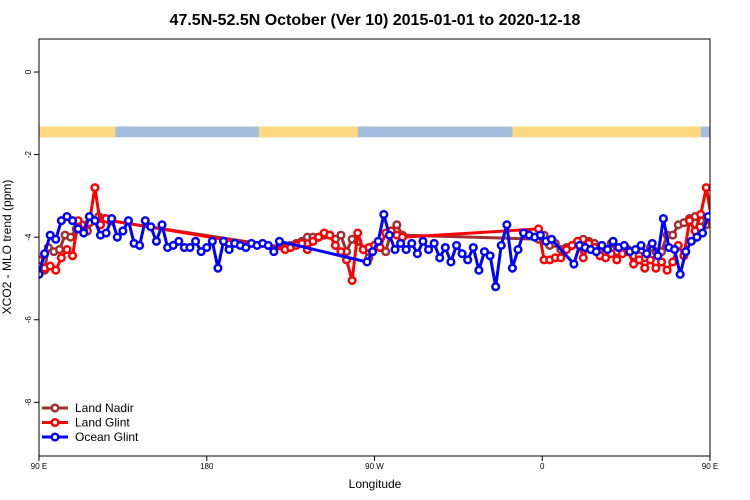 This screenshot has width=750, height=500. What do you see at coordinates (39, 466) in the screenshot?
I see `x-tick-label: 90 E` at bounding box center [39, 466].